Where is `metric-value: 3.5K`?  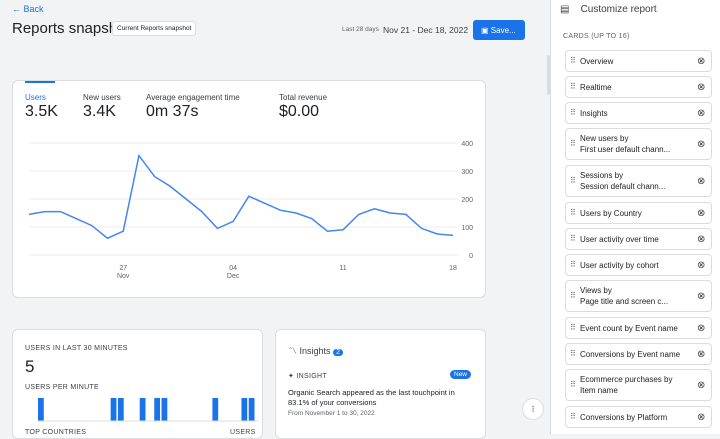
metric-value: 3.5K is located at coordinates (41, 111).